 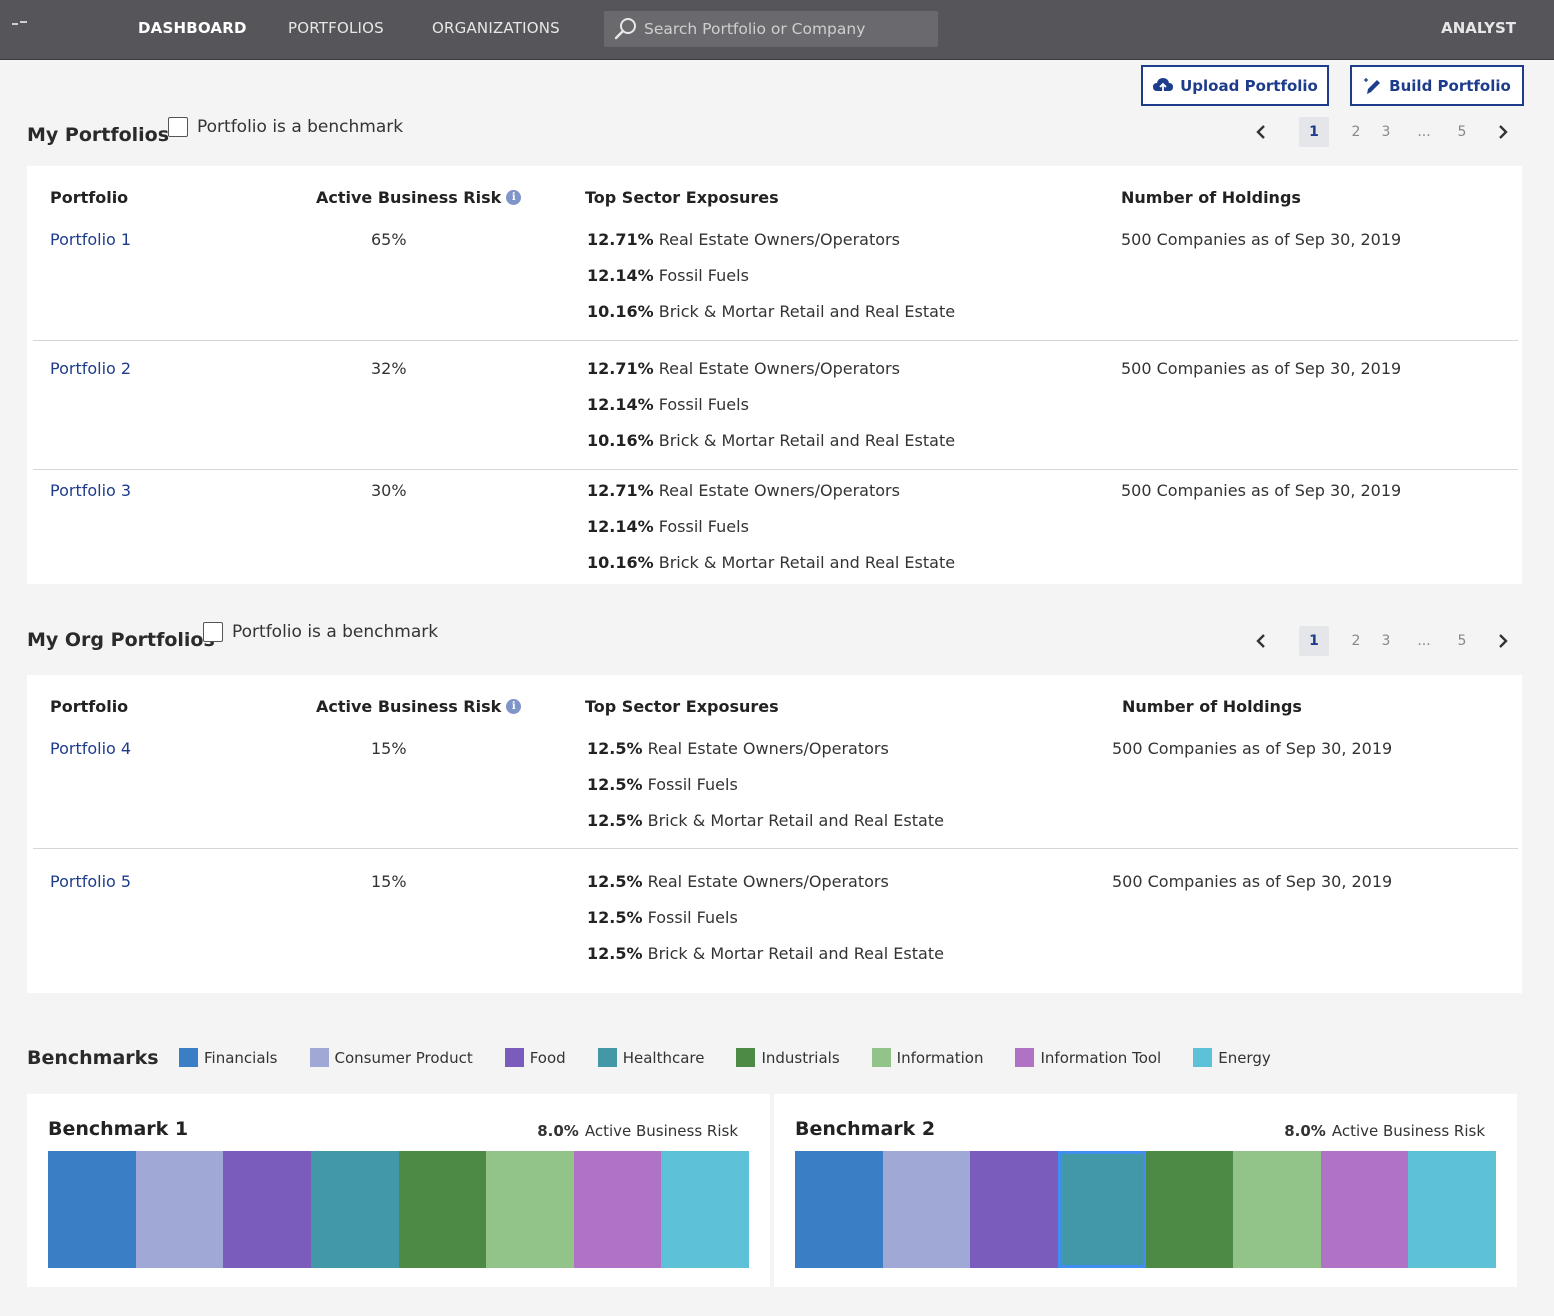 What do you see at coordinates (738, 881) in the screenshot?
I see `sector-exposure: 12.5% Real Estate Owners/Operators` at bounding box center [738, 881].